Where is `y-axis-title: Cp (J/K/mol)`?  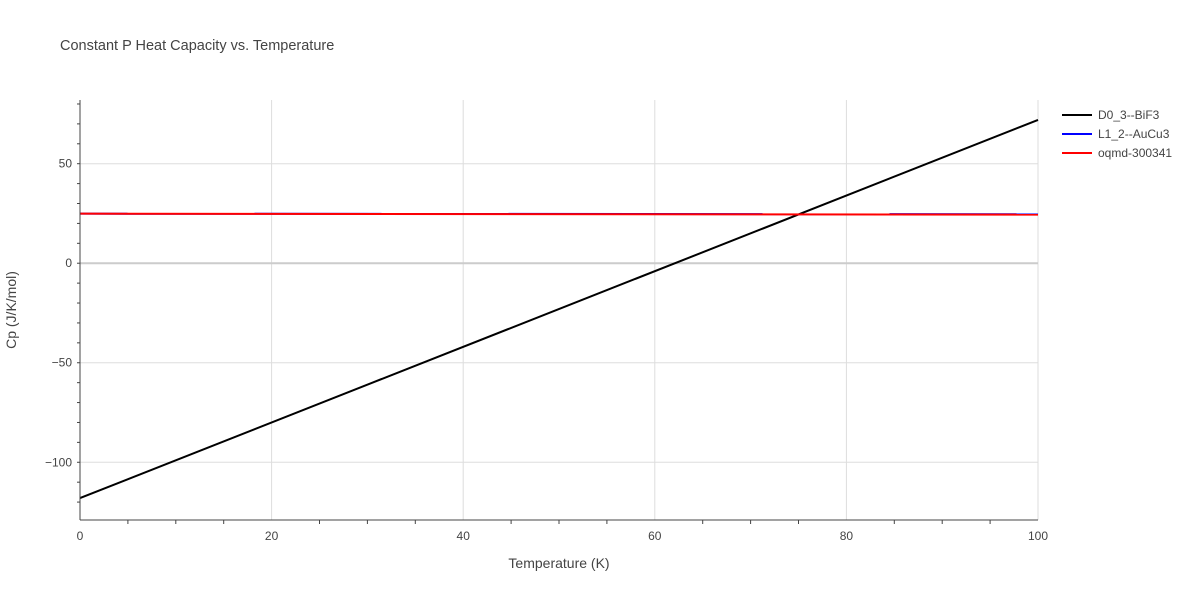 y-axis-title: Cp (J/K/mol) is located at coordinates (11, 310).